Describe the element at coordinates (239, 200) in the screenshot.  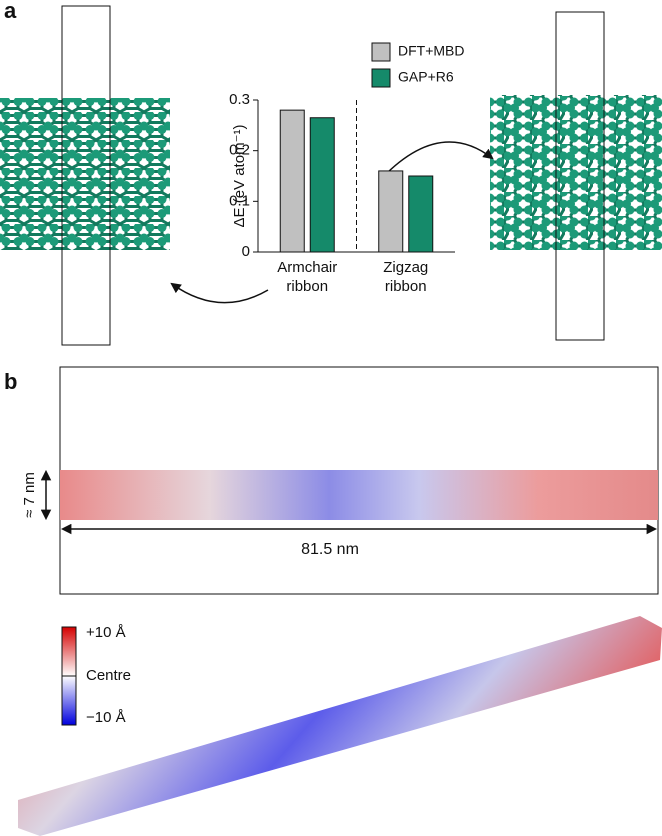
I see `y-tick-label: 0.1` at that location.